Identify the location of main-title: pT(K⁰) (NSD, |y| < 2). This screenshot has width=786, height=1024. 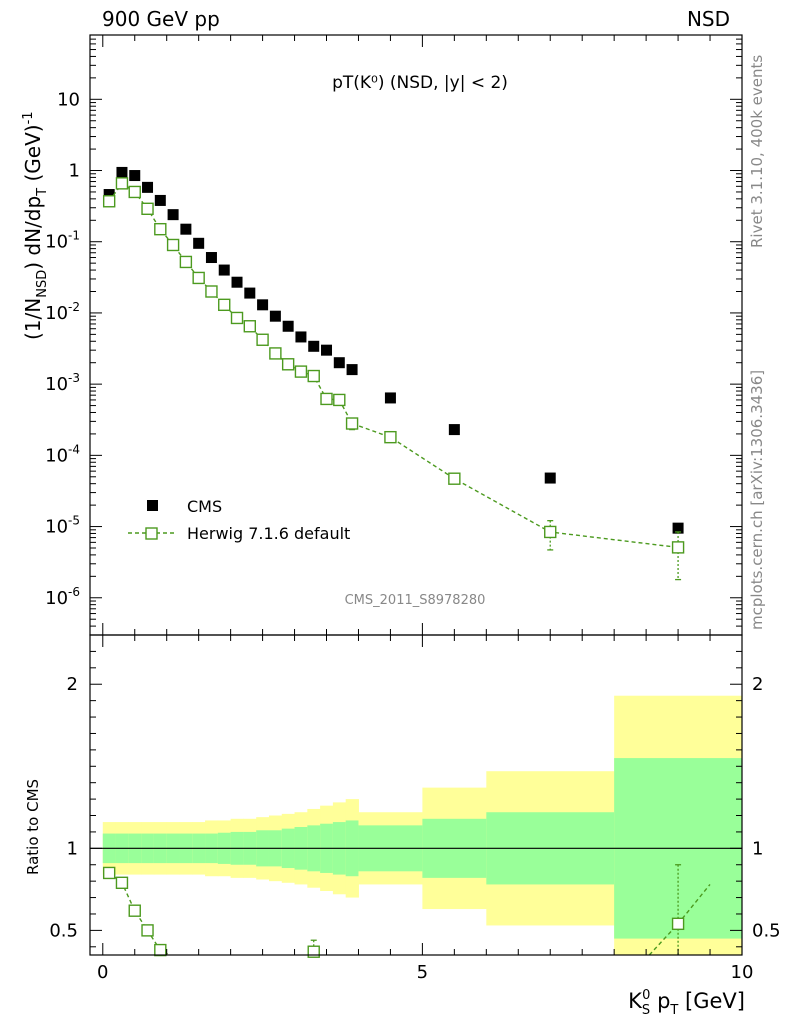
(420, 83).